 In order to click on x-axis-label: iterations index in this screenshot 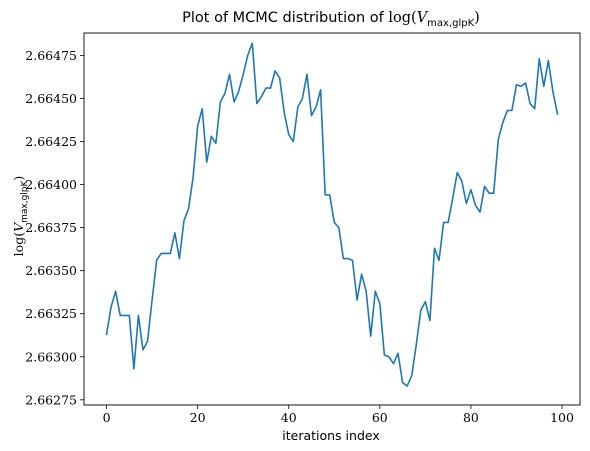, I will do `click(331, 435)`.